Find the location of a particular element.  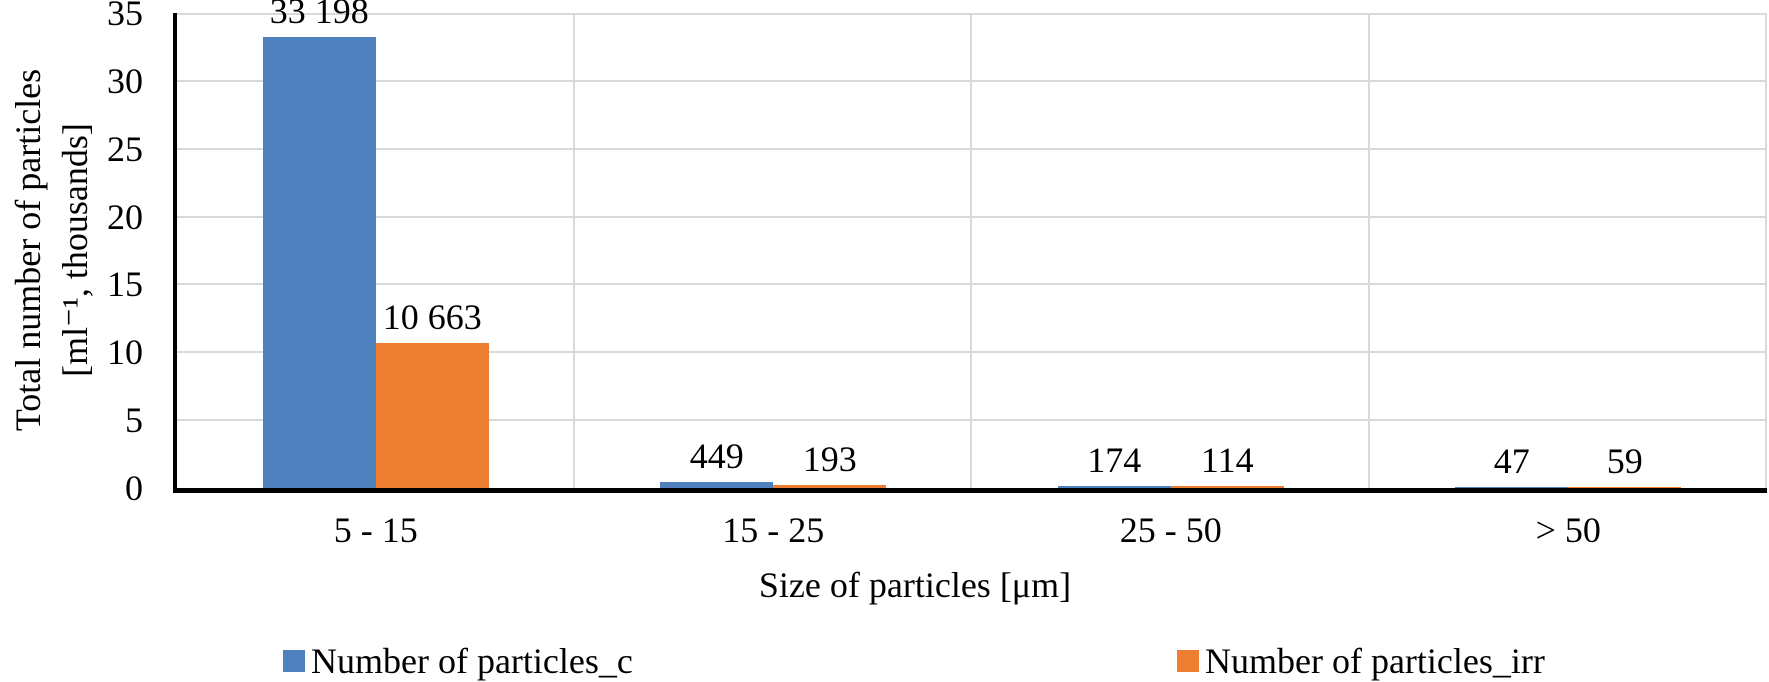

x-axis-title: Size of particles [μm] is located at coordinates (915, 585).